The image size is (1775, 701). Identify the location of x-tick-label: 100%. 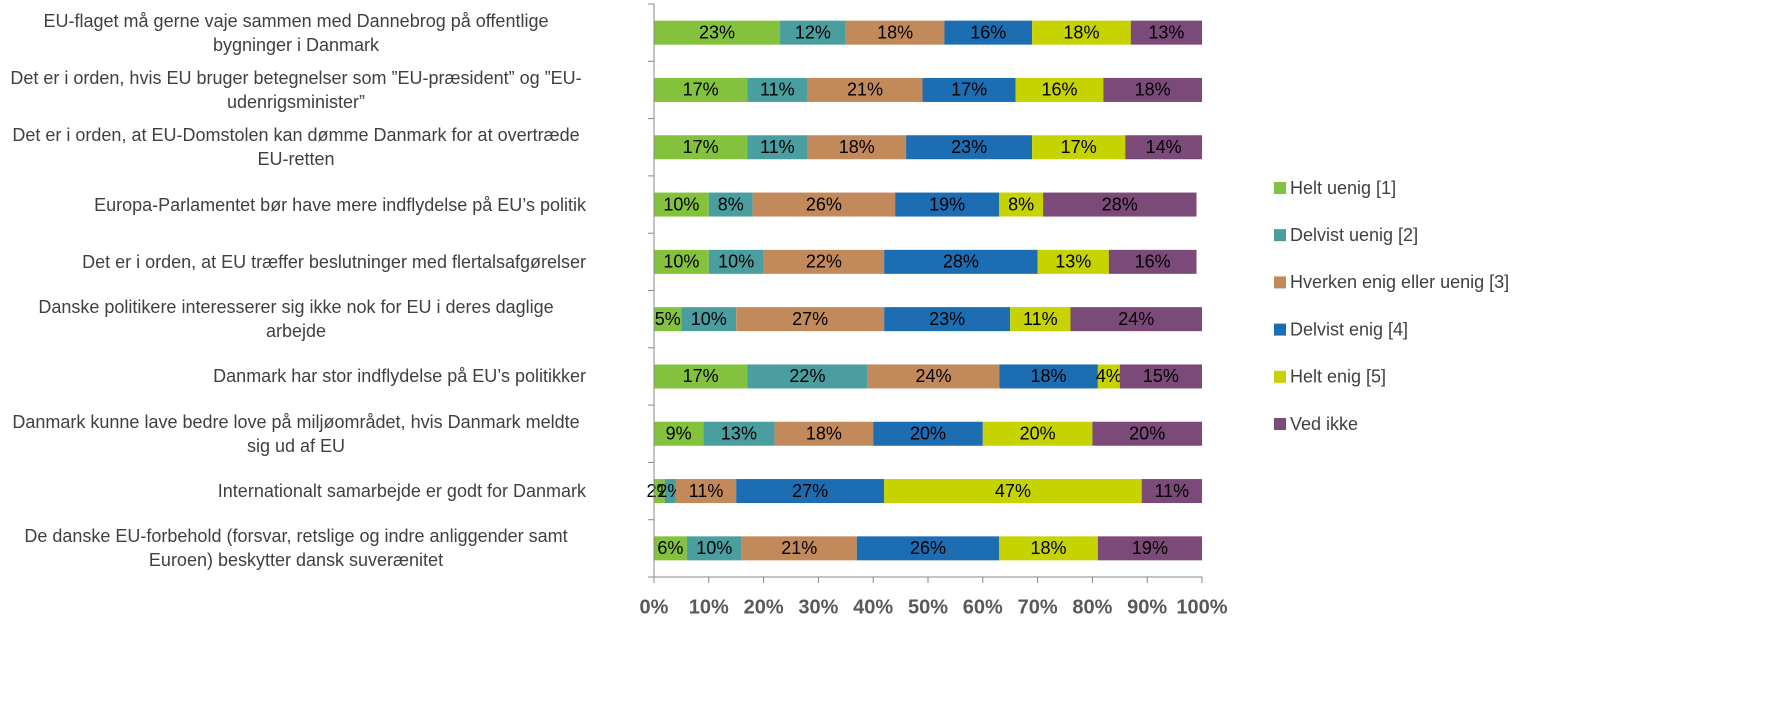
(1201, 607).